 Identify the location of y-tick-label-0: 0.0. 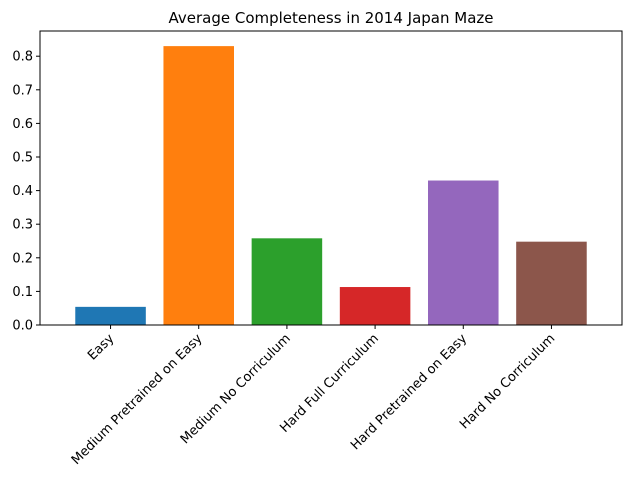
(22, 326).